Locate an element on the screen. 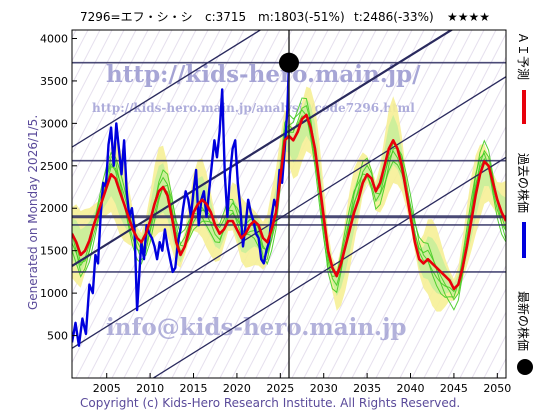 The image size is (560, 420). x-tick-label: 2025 is located at coordinates (280, 388).